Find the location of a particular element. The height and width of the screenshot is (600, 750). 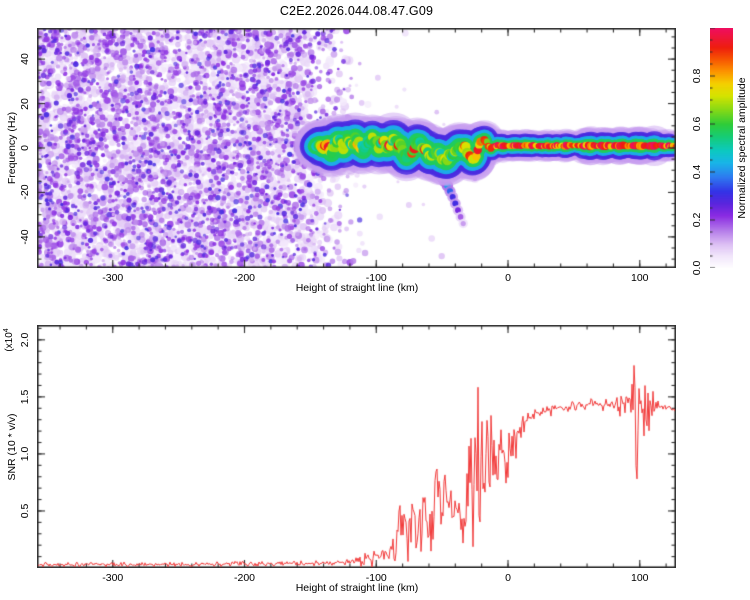

snr-y-tick-label: 0.5 is located at coordinates (25, 511).